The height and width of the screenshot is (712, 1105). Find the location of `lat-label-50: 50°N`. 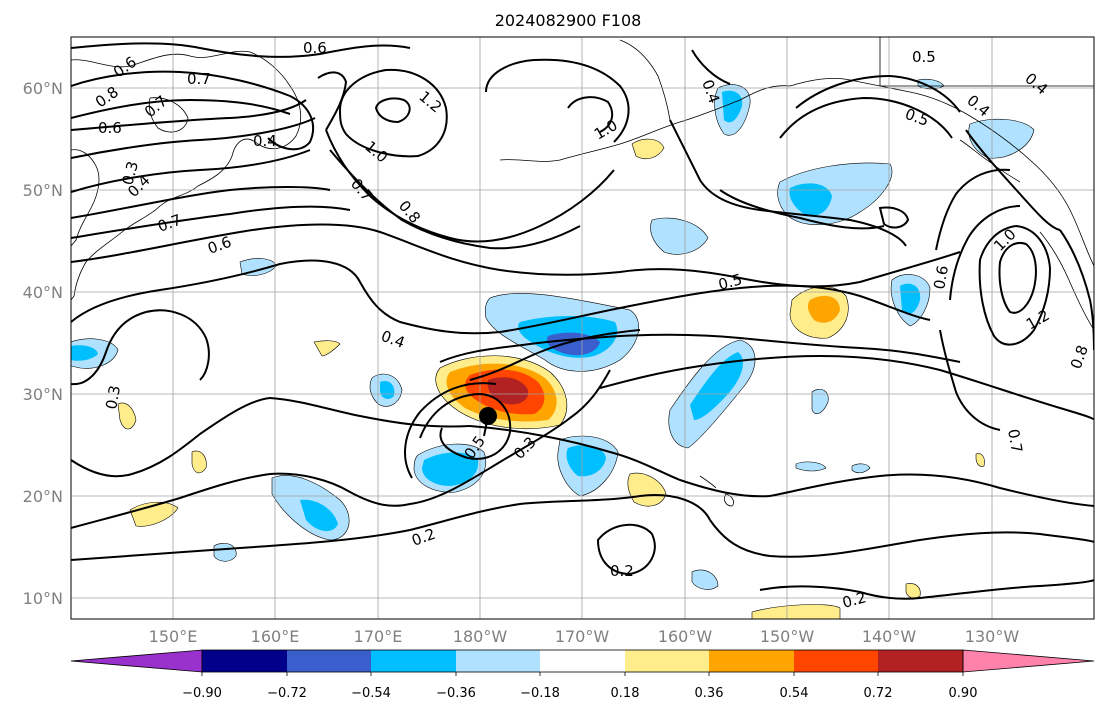

lat-label-50: 50°N is located at coordinates (43, 190).